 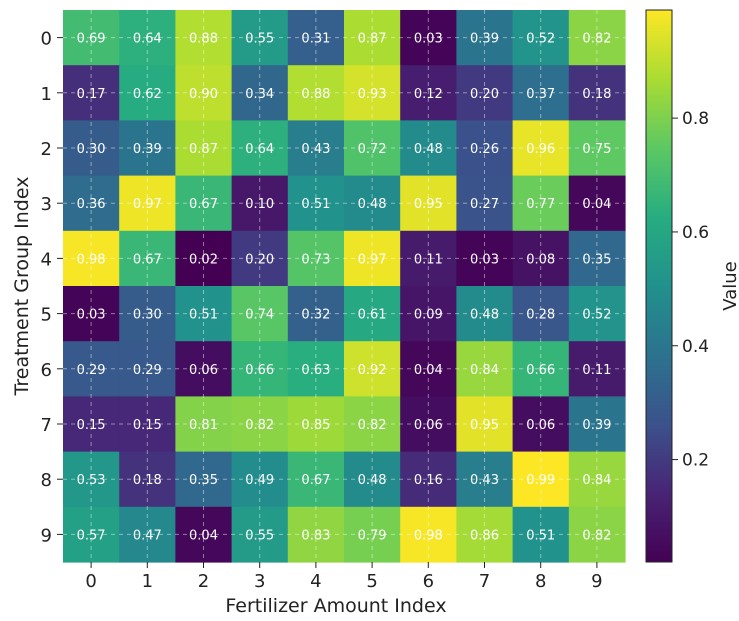 I want to click on heatmap-cell-r5-c2, so click(x=204, y=314).